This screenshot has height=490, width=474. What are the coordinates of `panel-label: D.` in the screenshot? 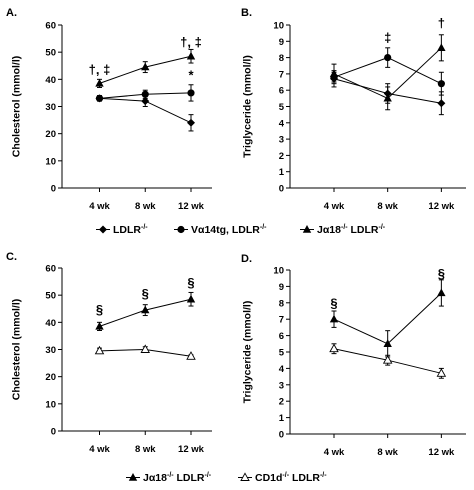 It's located at (246, 259).